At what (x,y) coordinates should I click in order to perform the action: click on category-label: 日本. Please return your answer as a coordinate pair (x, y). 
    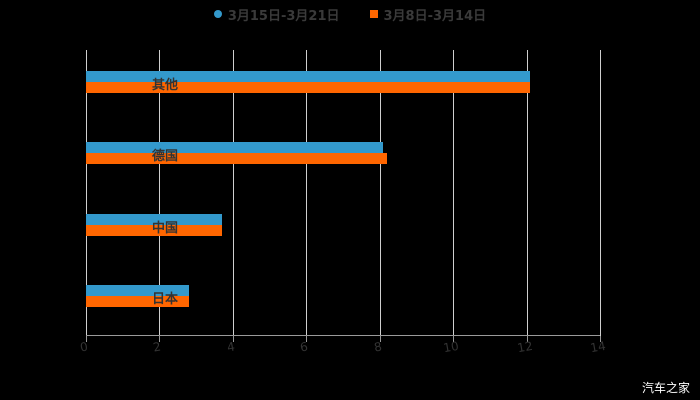
    Looking at the image, I should click on (164, 300).